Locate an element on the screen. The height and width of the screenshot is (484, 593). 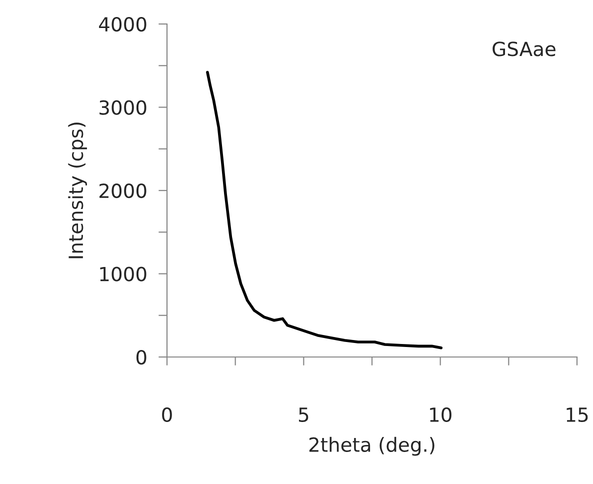
x-axis-title: 2theta (deg.) is located at coordinates (371, 446).